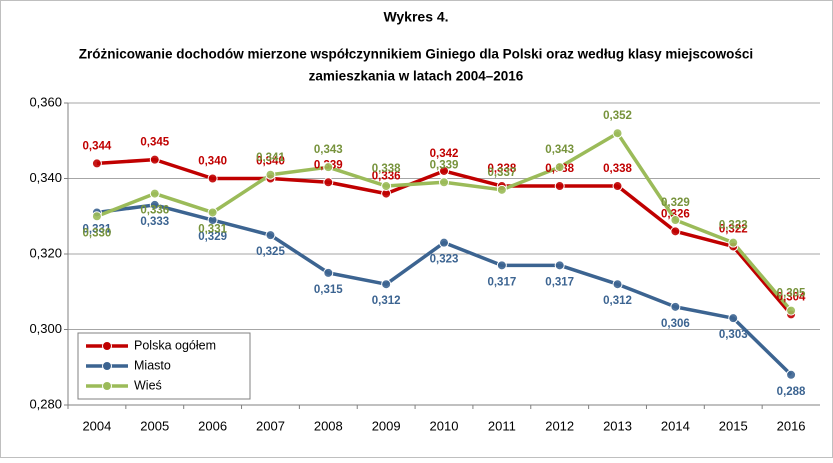  Describe the element at coordinates (791, 392) in the screenshot. I see `data-label: 0,288` at that location.